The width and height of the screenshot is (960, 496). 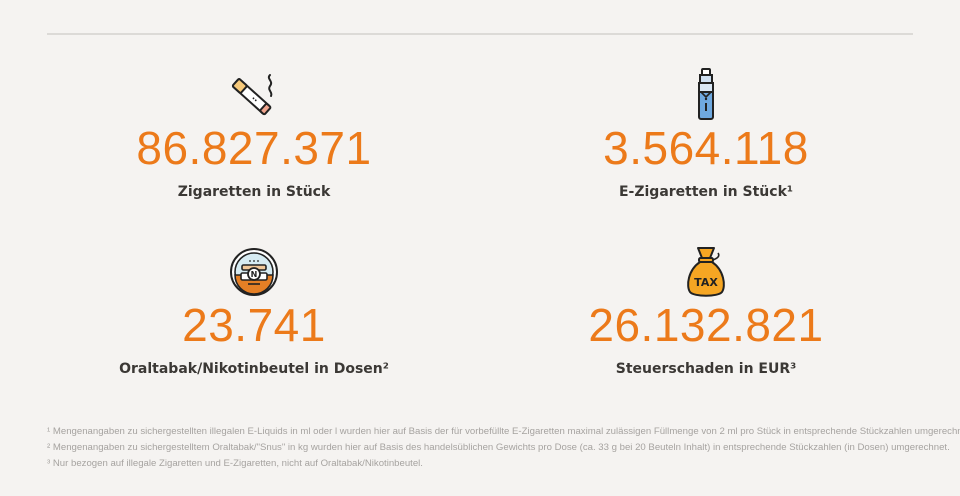 What do you see at coordinates (706, 148) in the screenshot?
I see `stat-value: 3.564.118` at bounding box center [706, 148].